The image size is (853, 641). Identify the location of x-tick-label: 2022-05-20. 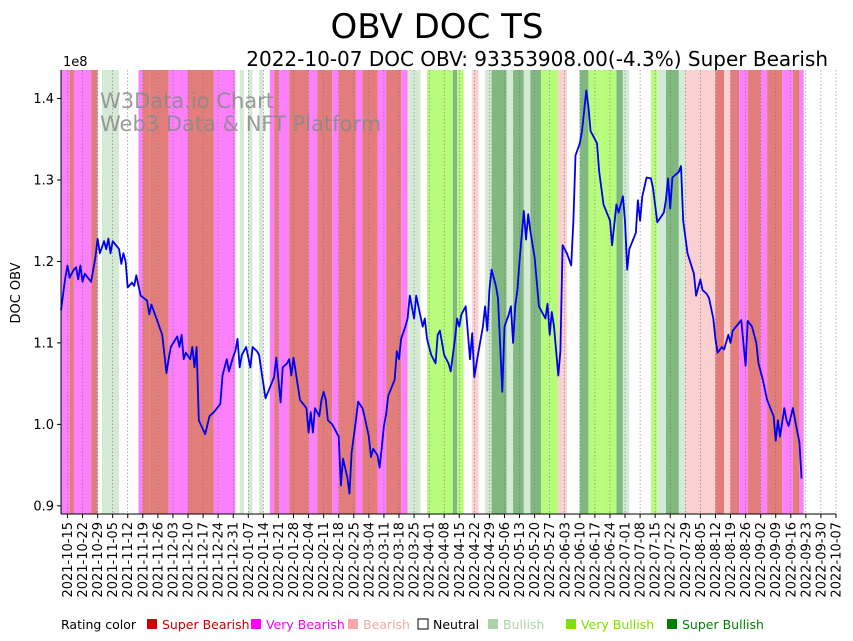
(535, 560).